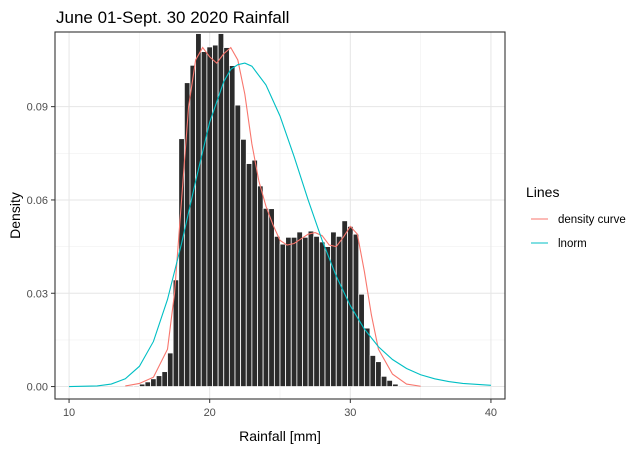 The width and height of the screenshot is (643, 449). I want to click on chart-title: June 01-Sept. 30 2020 Rainfall, so click(172, 17).